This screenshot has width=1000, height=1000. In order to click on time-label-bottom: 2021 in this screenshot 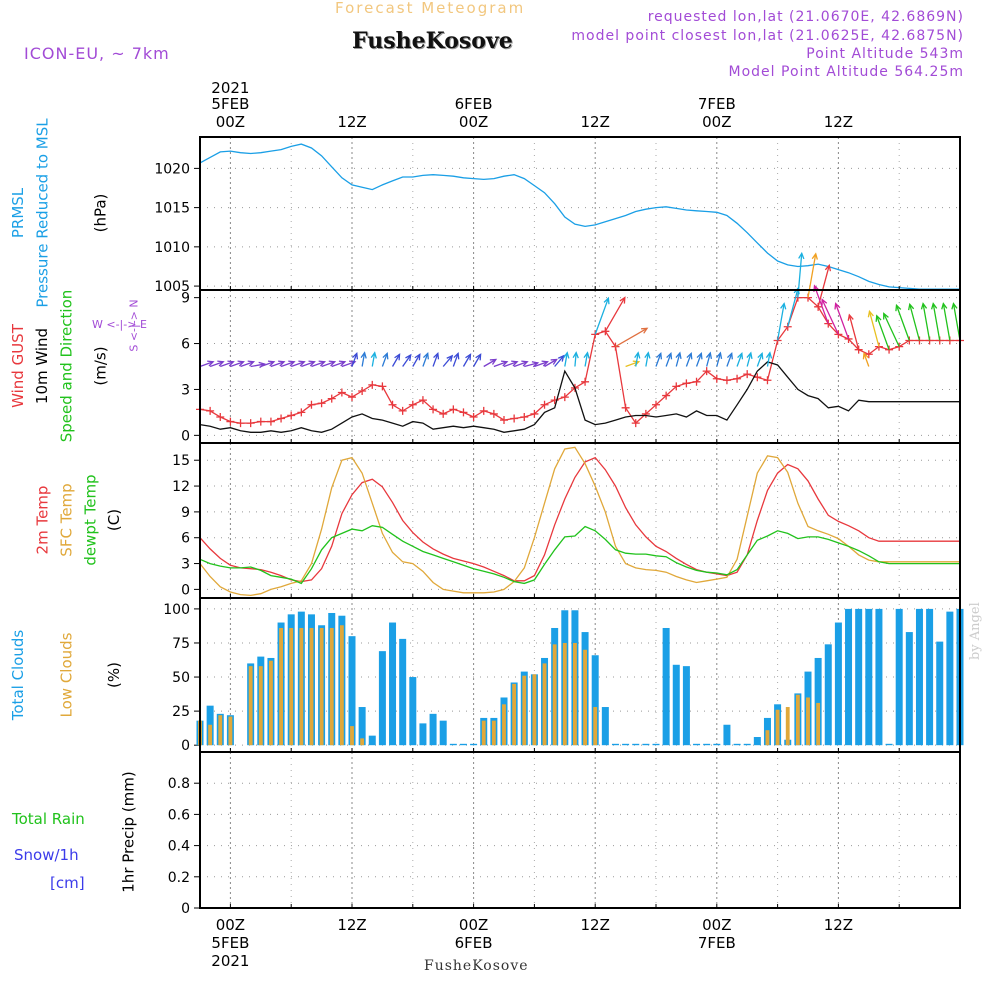, I will do `click(230, 961)`.